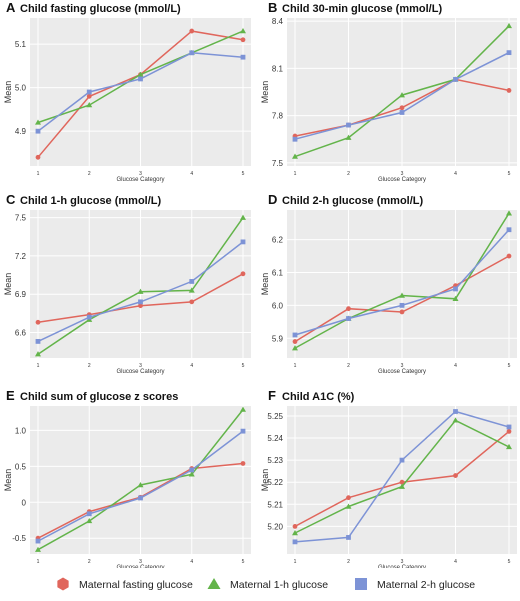  Describe the element at coordinates (21, 44) in the screenshot. I see `y-tick-label: 5.1` at that location.